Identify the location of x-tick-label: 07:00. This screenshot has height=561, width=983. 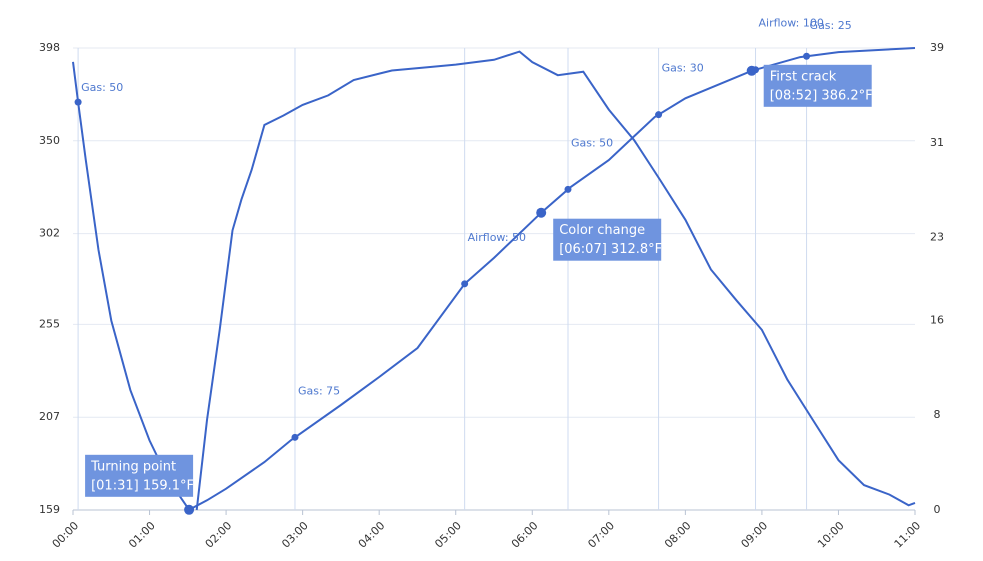
(601, 535).